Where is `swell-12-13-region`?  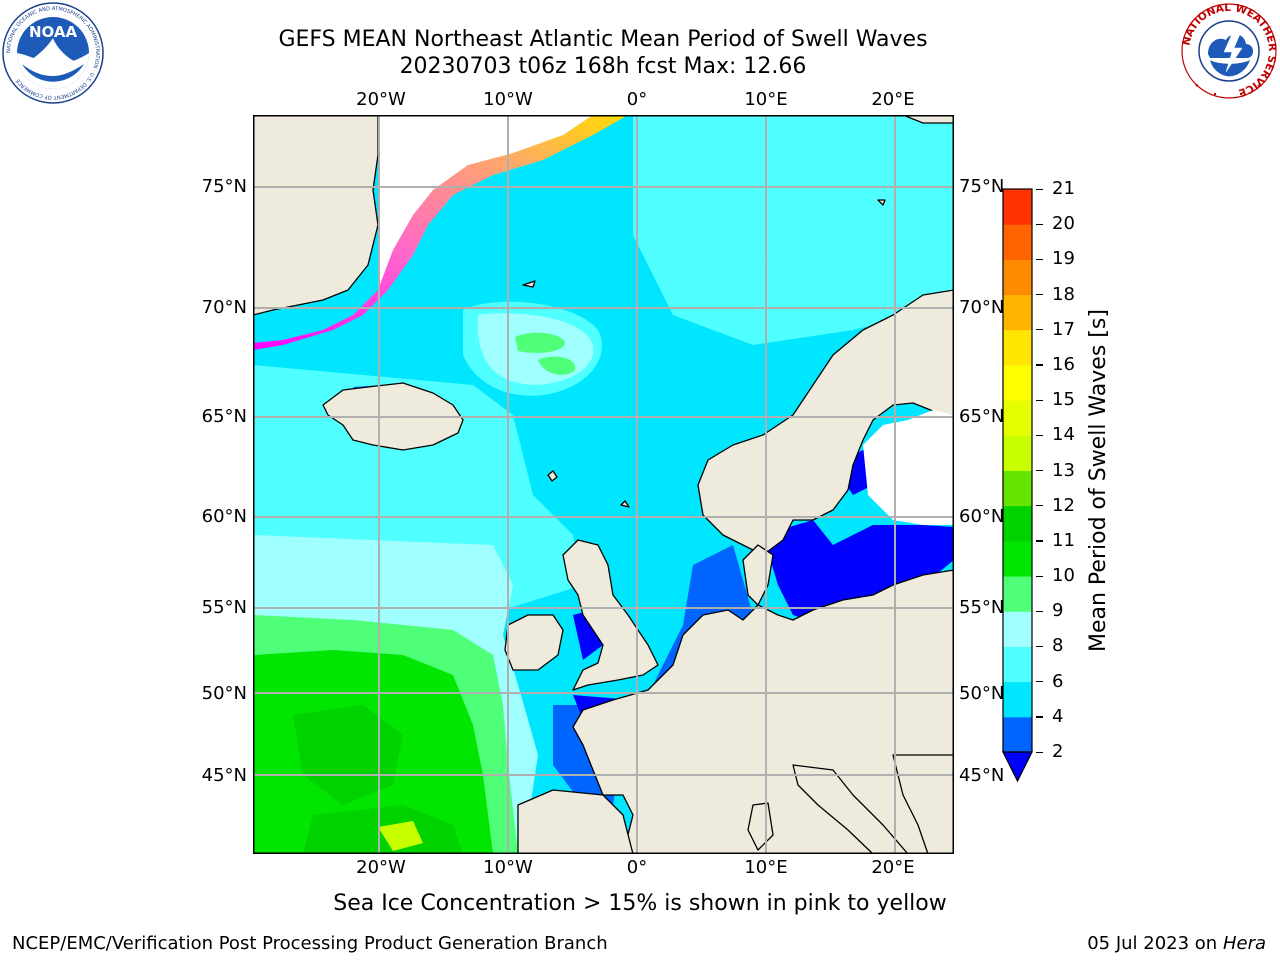
swell-12-13-region is located at coordinates (400, 836).